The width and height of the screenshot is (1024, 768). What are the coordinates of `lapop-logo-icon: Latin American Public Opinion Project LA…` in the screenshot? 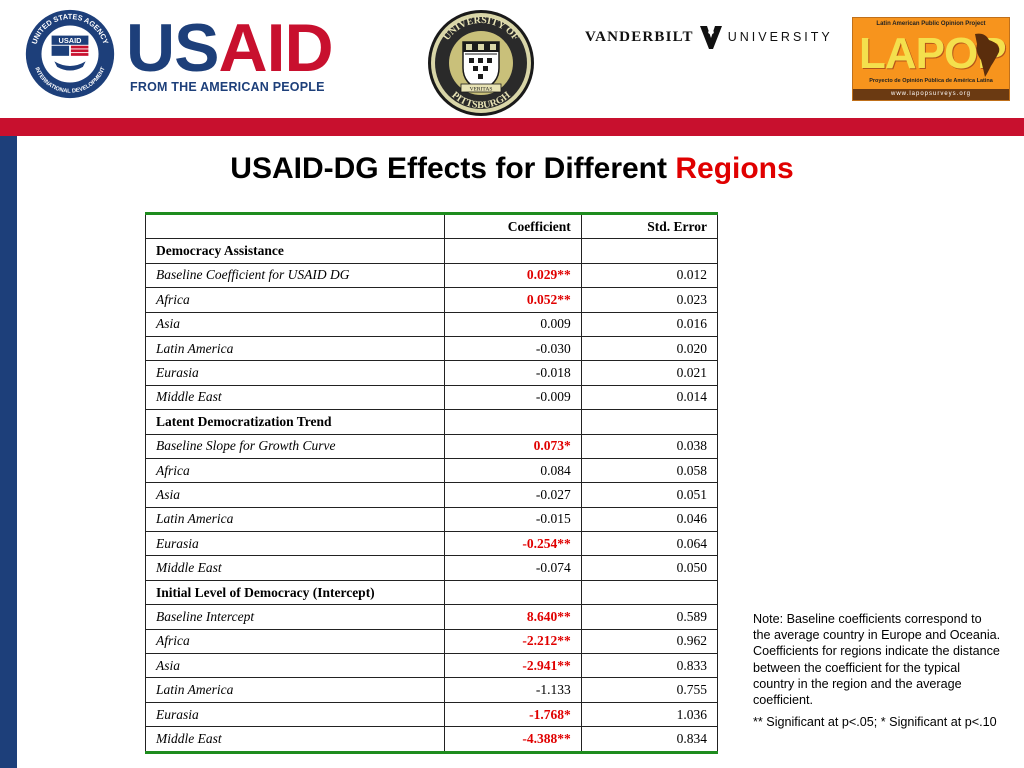 It's located at (931, 59).